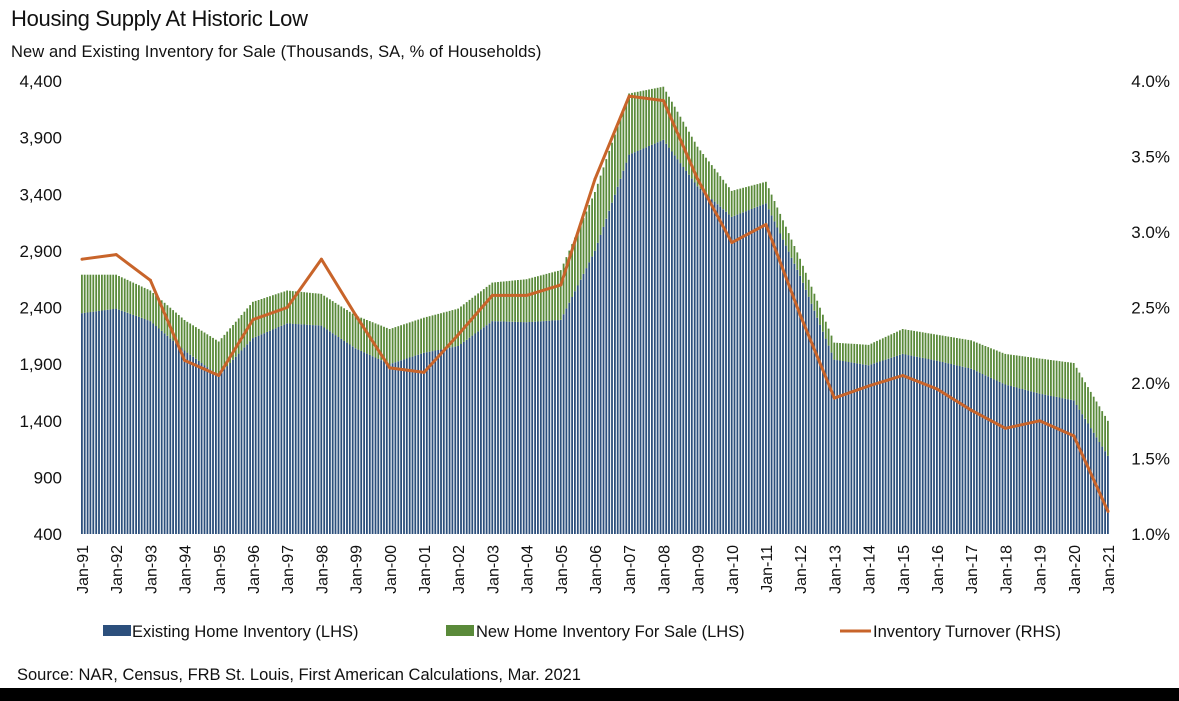 This screenshot has width=1179, height=701. Describe the element at coordinates (254, 569) in the screenshot. I see `x-tick-label: Jan-96` at that location.